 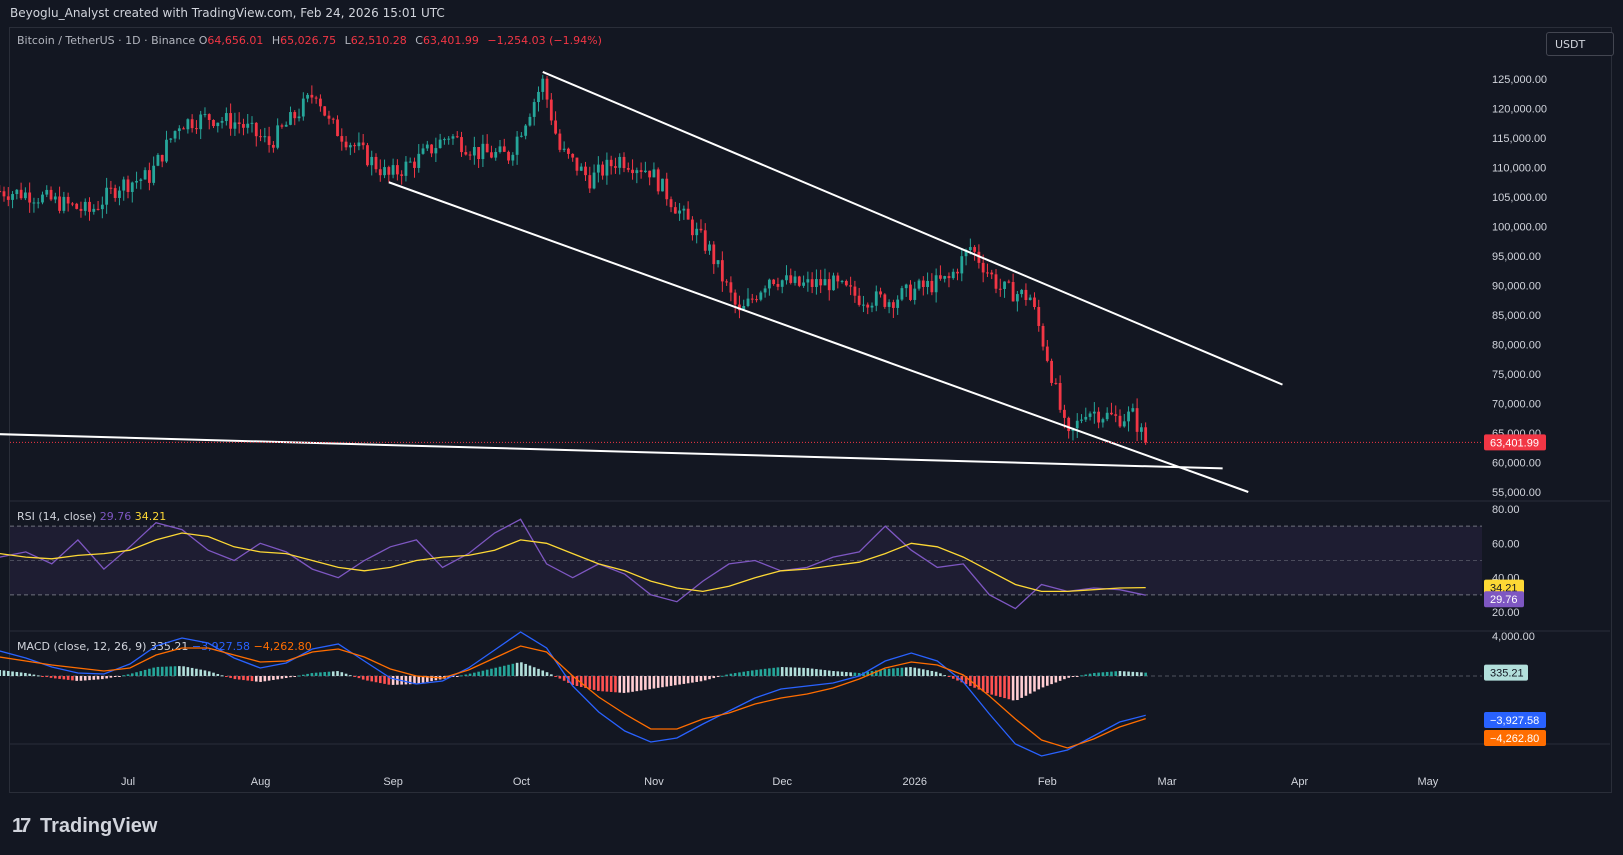 I want to click on currency-button: USDT, so click(x=1580, y=44).